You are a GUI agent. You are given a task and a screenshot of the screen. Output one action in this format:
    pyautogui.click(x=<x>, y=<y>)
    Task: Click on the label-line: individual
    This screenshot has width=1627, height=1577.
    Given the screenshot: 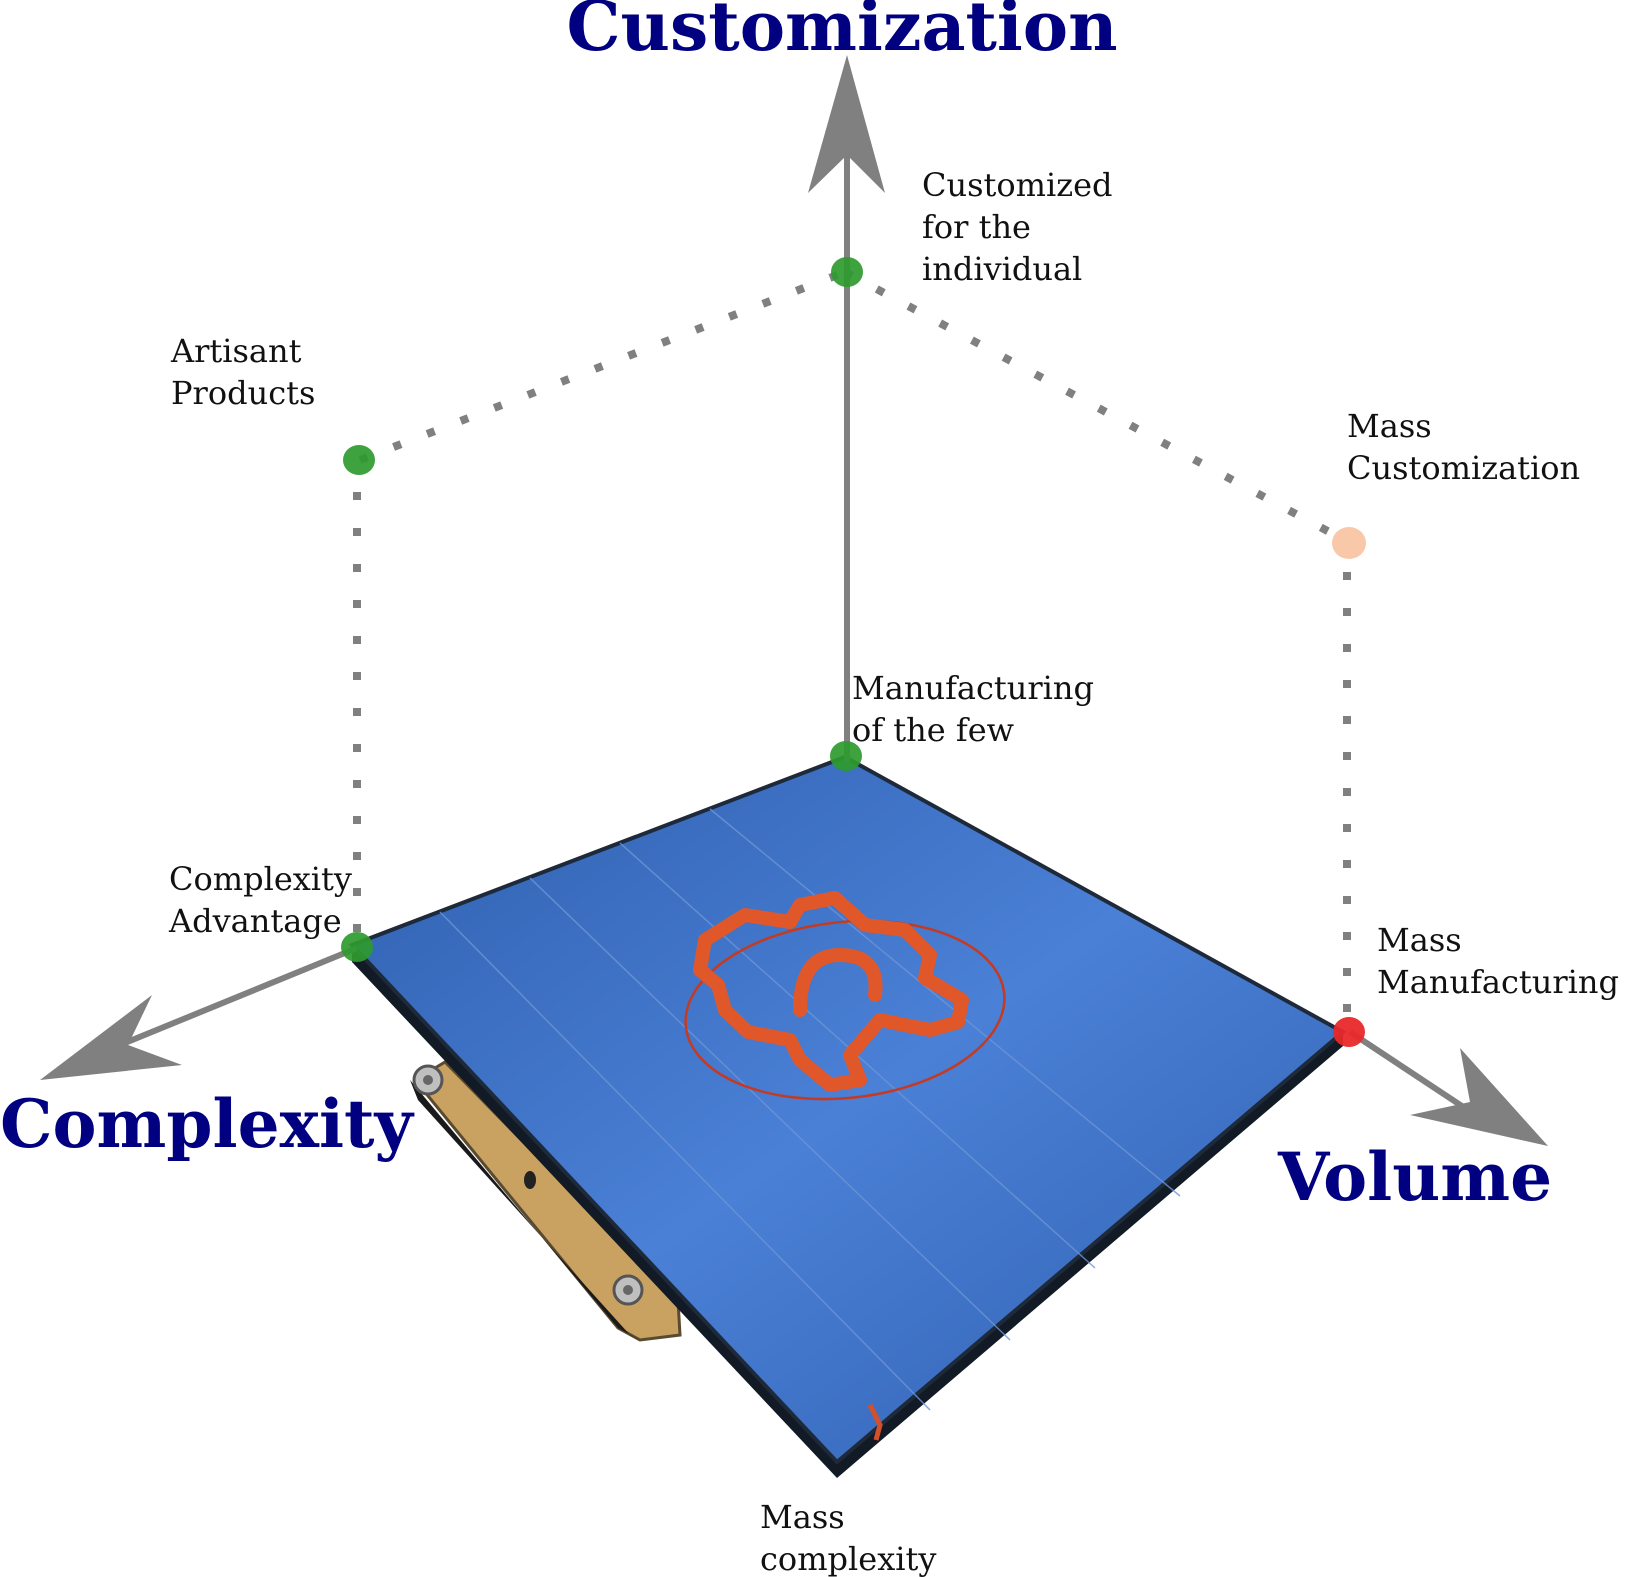 What is the action you would take?
    pyautogui.click(x=1002, y=269)
    